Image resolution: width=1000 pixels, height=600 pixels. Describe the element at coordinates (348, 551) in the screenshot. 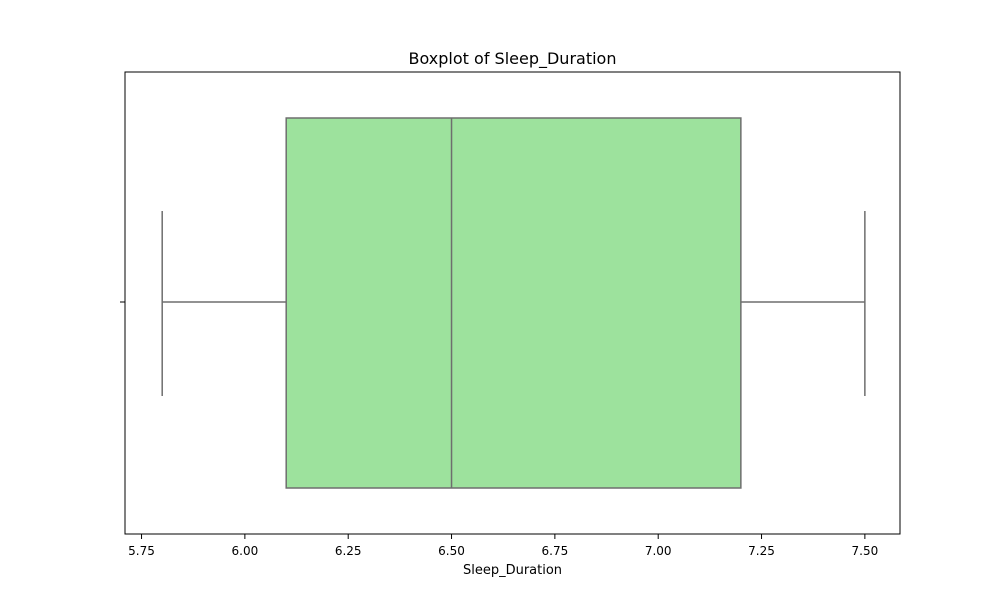

I see `x-tick-label: 6.25` at that location.